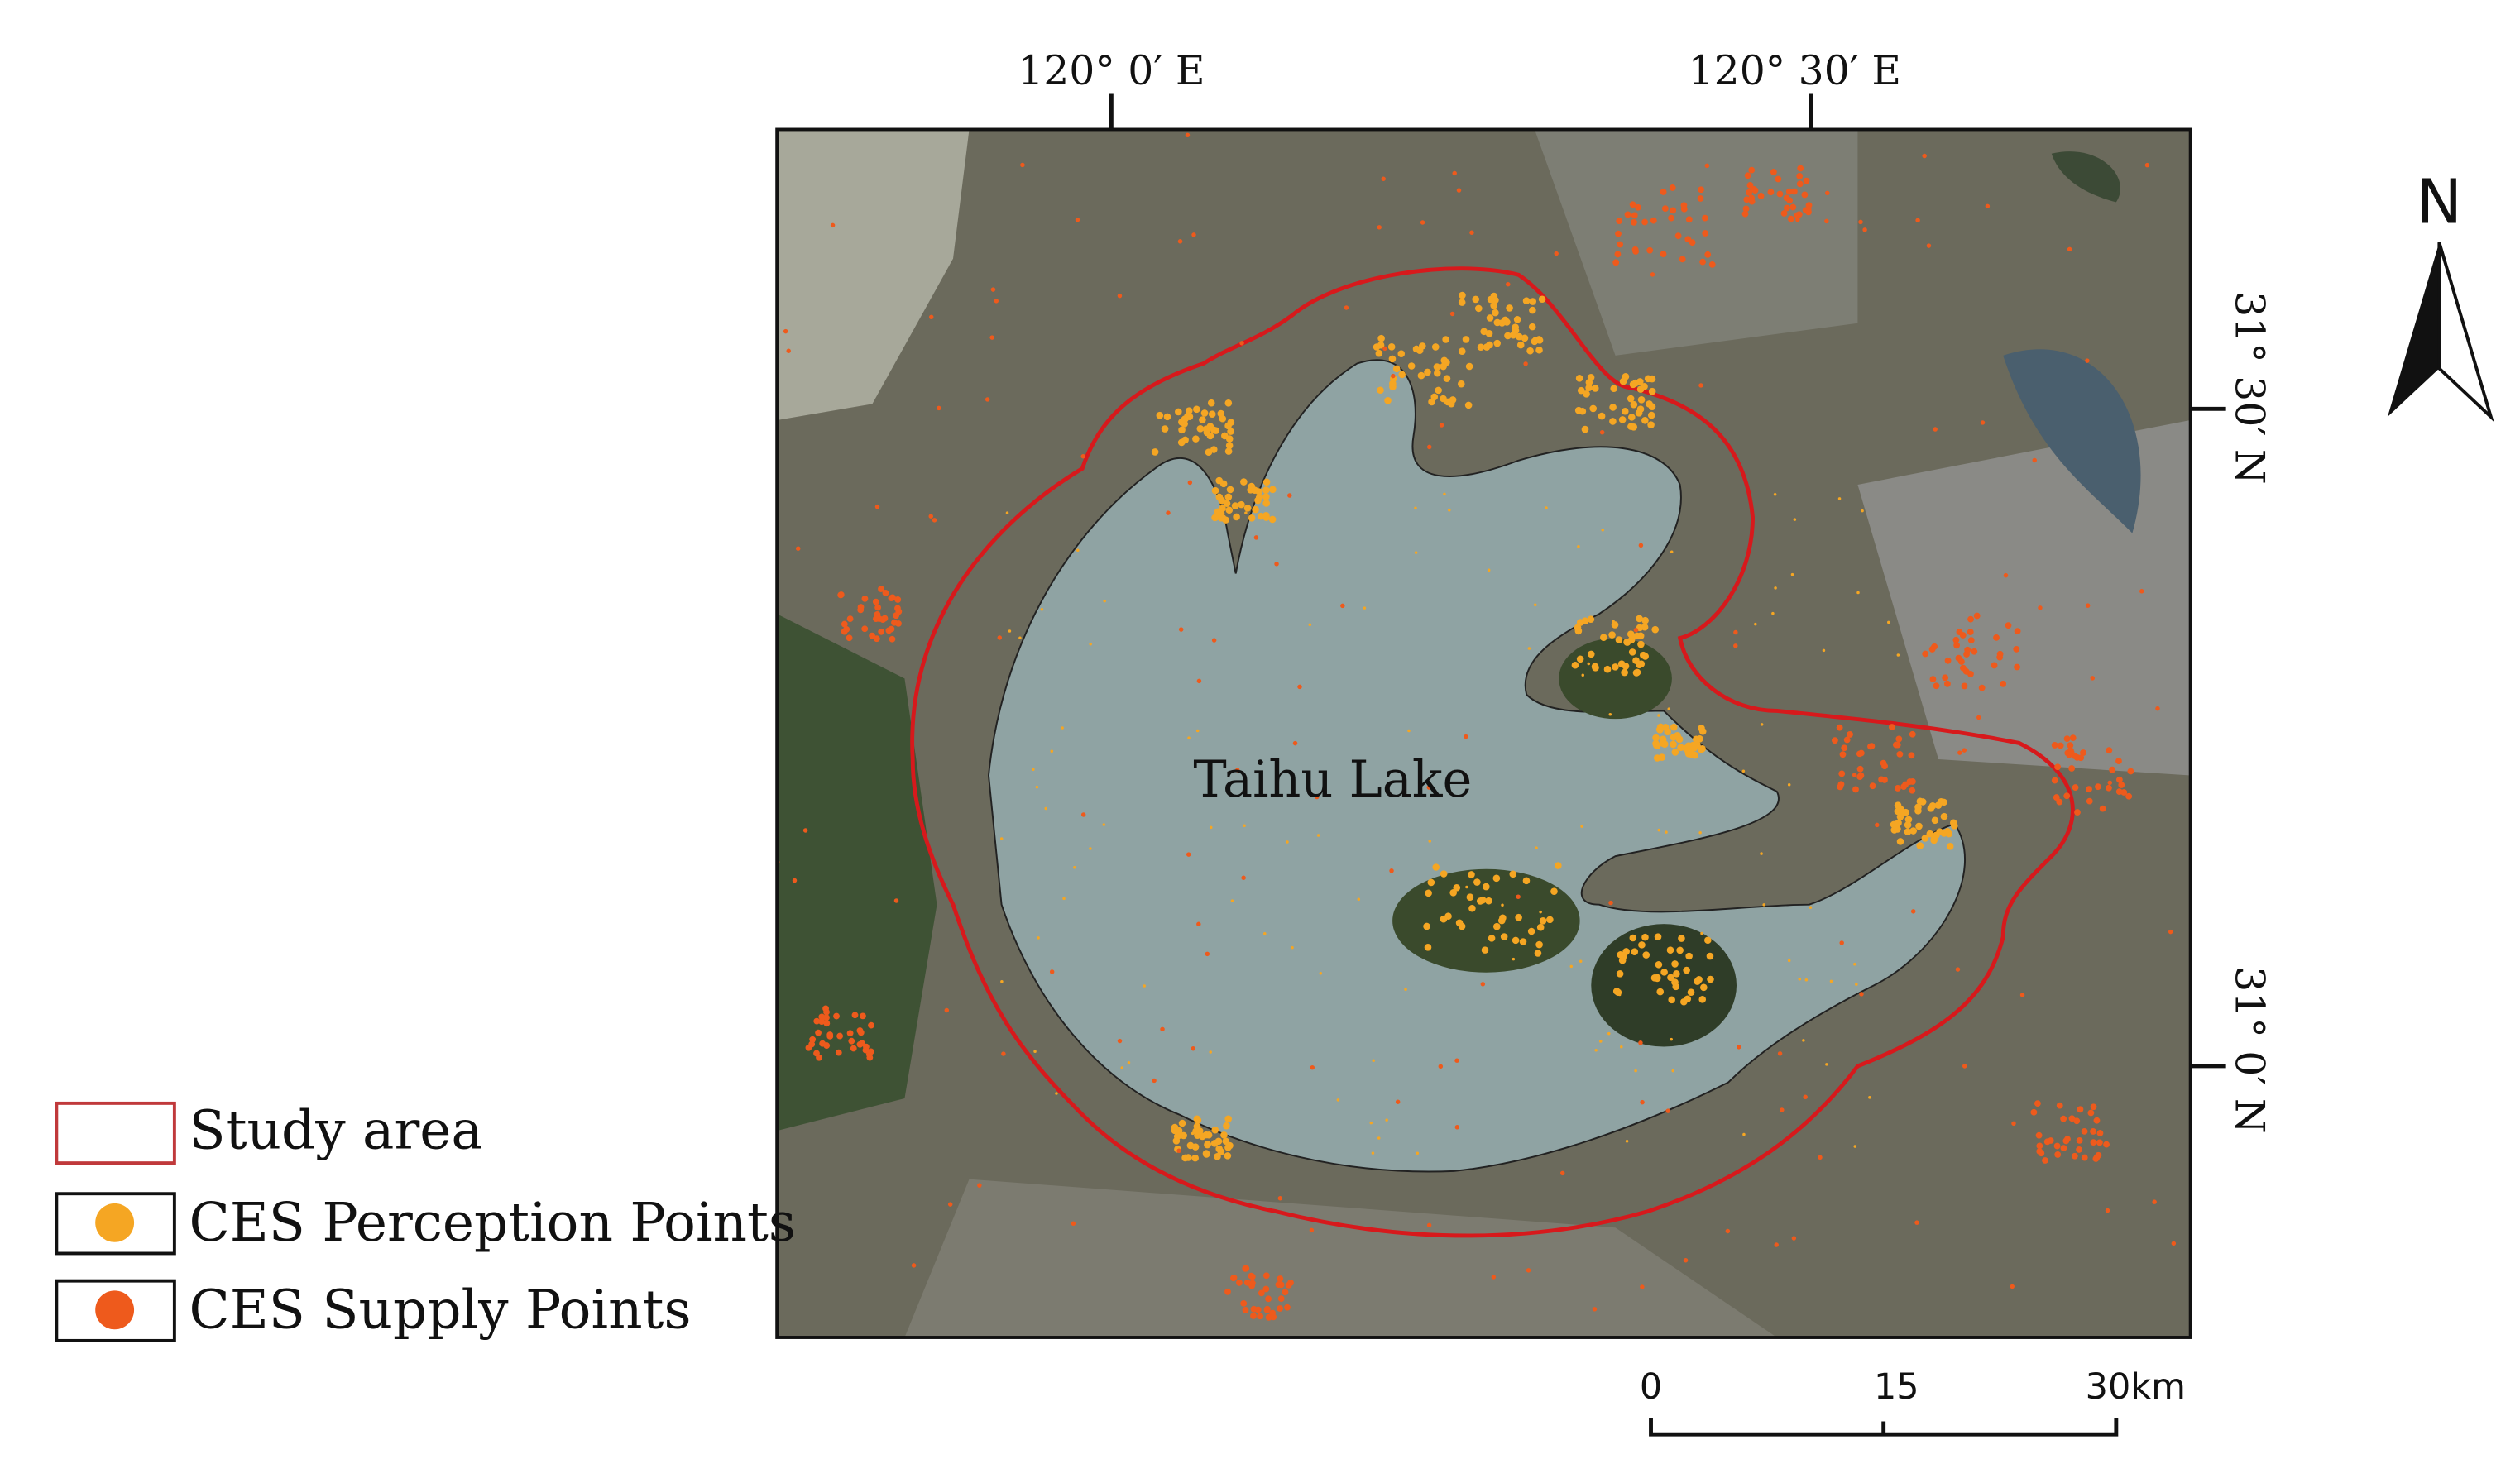 This screenshot has width=2520, height=1483. What do you see at coordinates (440, 1310) in the screenshot?
I see `legend-label: CES Supply Points` at bounding box center [440, 1310].